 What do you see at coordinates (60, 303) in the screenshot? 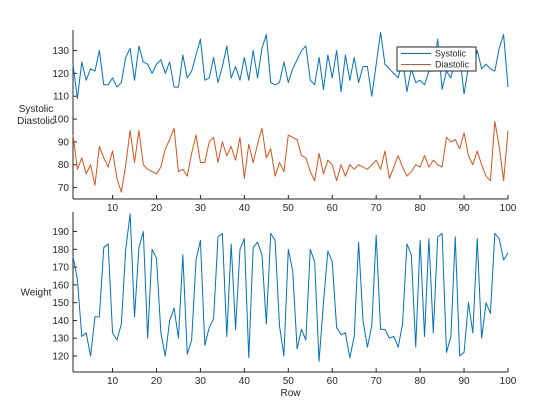
I see `y-tick-label: 150` at bounding box center [60, 303].